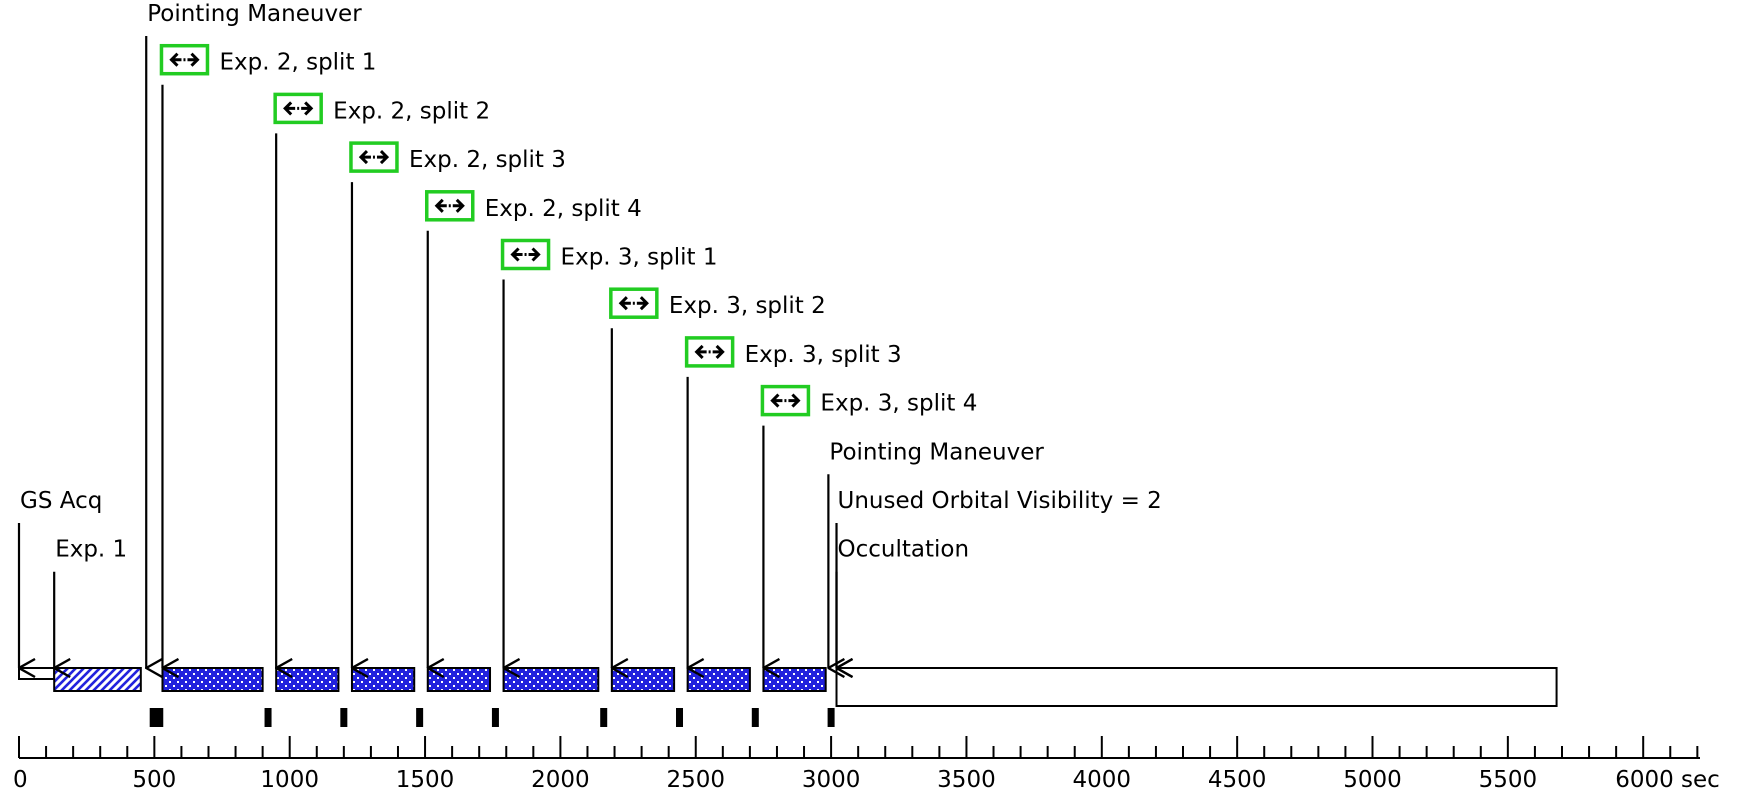 The height and width of the screenshot is (794, 1737). I want to click on event-7: Exp. 3, split 1, so click(609, 453).